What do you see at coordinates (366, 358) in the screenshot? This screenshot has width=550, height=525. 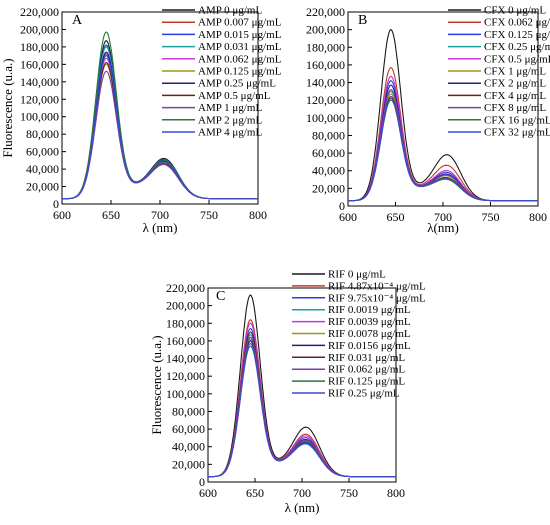 I see `legend-entry: RIF 0.031 μg/mL` at bounding box center [366, 358].